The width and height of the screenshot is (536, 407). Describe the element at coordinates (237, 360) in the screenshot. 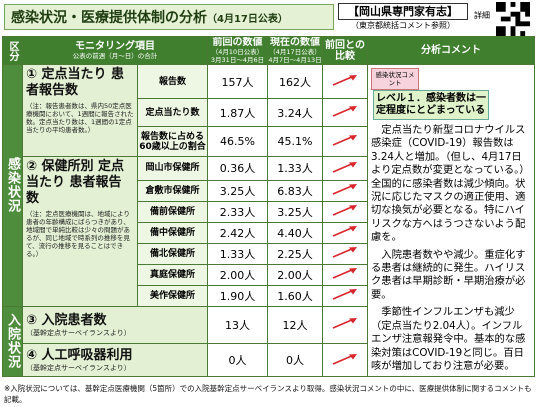

I see `previous-value: 0人` at that location.